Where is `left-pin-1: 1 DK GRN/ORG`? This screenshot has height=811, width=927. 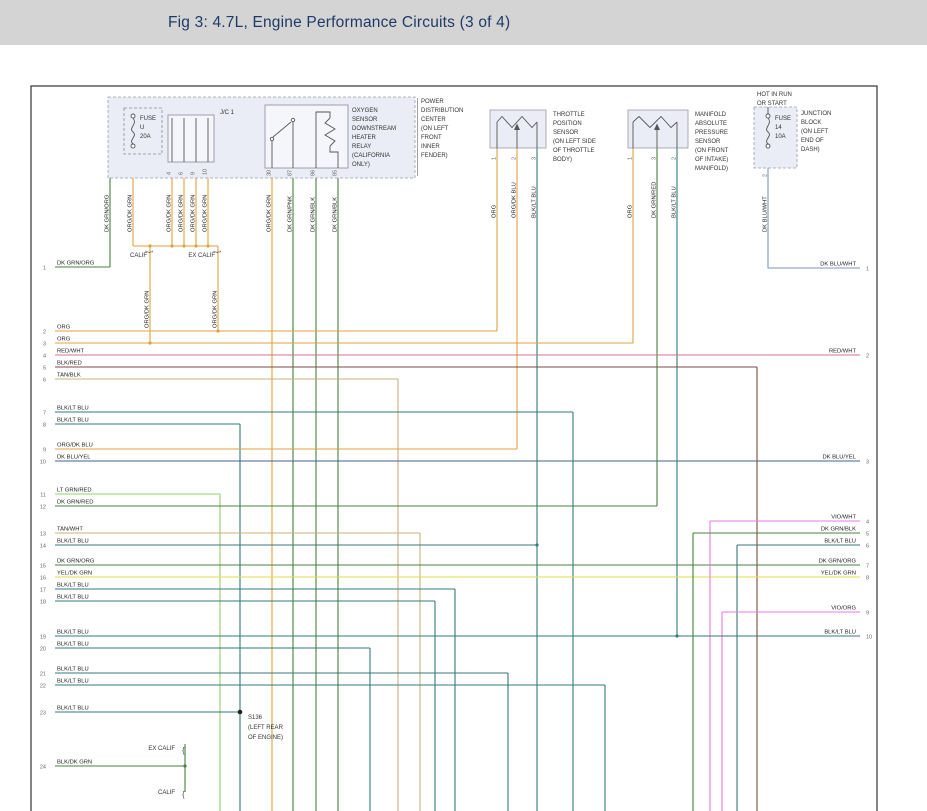 left-pin-1: 1 DK GRN/ORG is located at coordinates (76, 266).